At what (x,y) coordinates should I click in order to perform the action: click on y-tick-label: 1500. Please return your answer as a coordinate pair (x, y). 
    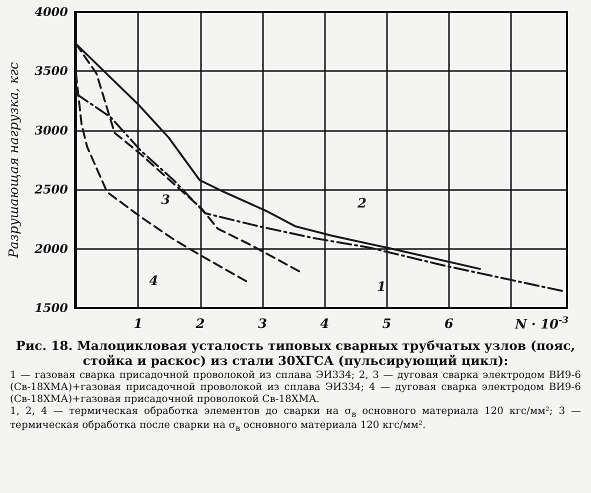
    Looking at the image, I should click on (51, 308).